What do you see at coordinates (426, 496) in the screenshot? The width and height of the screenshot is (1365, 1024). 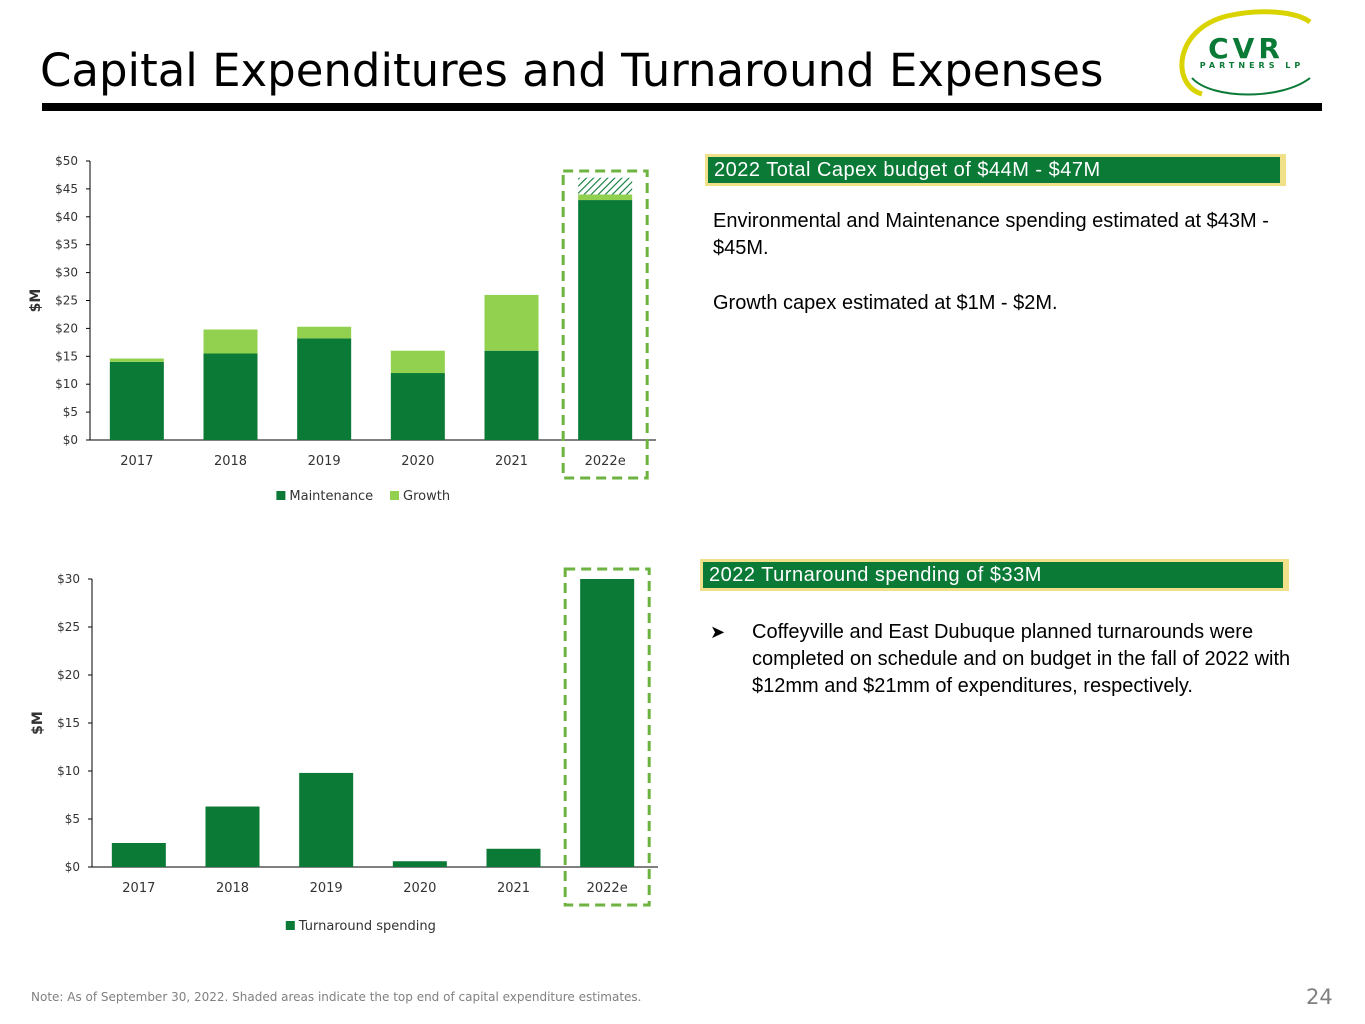 I see `legend-label: Growth` at bounding box center [426, 496].